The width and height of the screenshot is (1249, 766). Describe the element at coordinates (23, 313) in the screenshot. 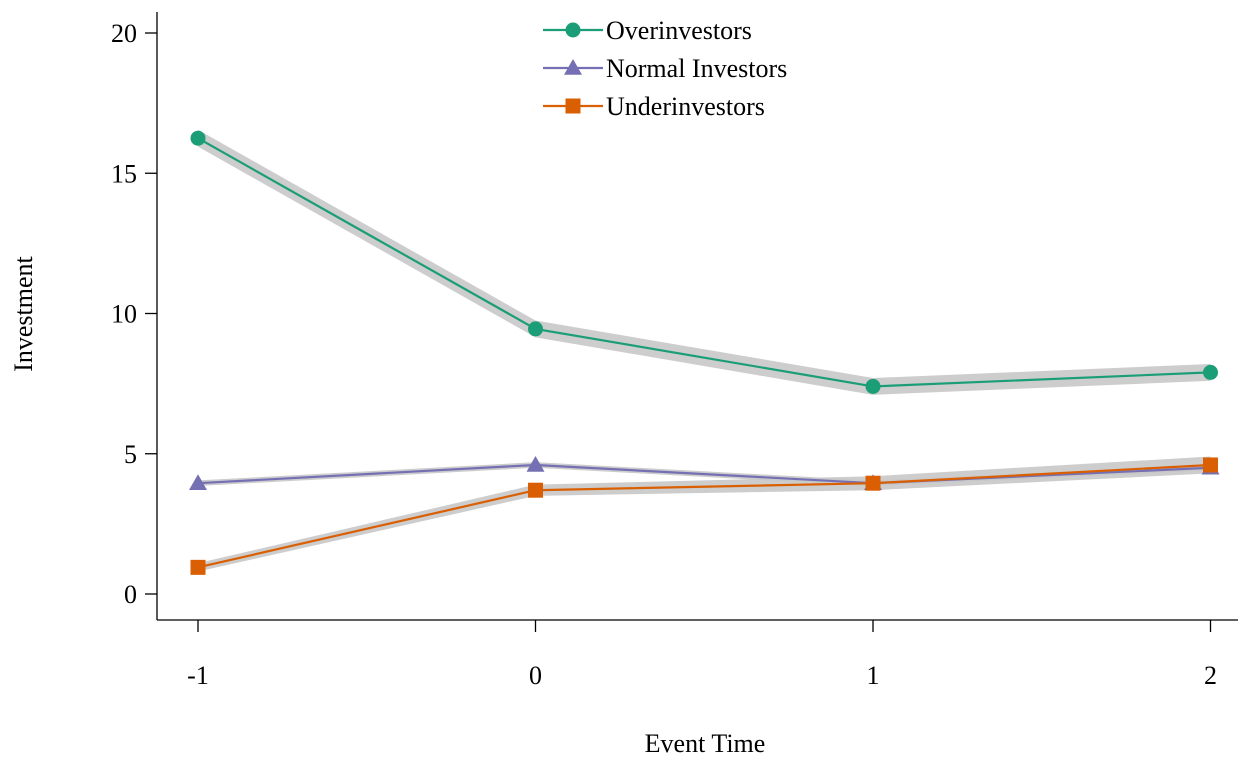

I see `y-axis-title: Investment` at that location.